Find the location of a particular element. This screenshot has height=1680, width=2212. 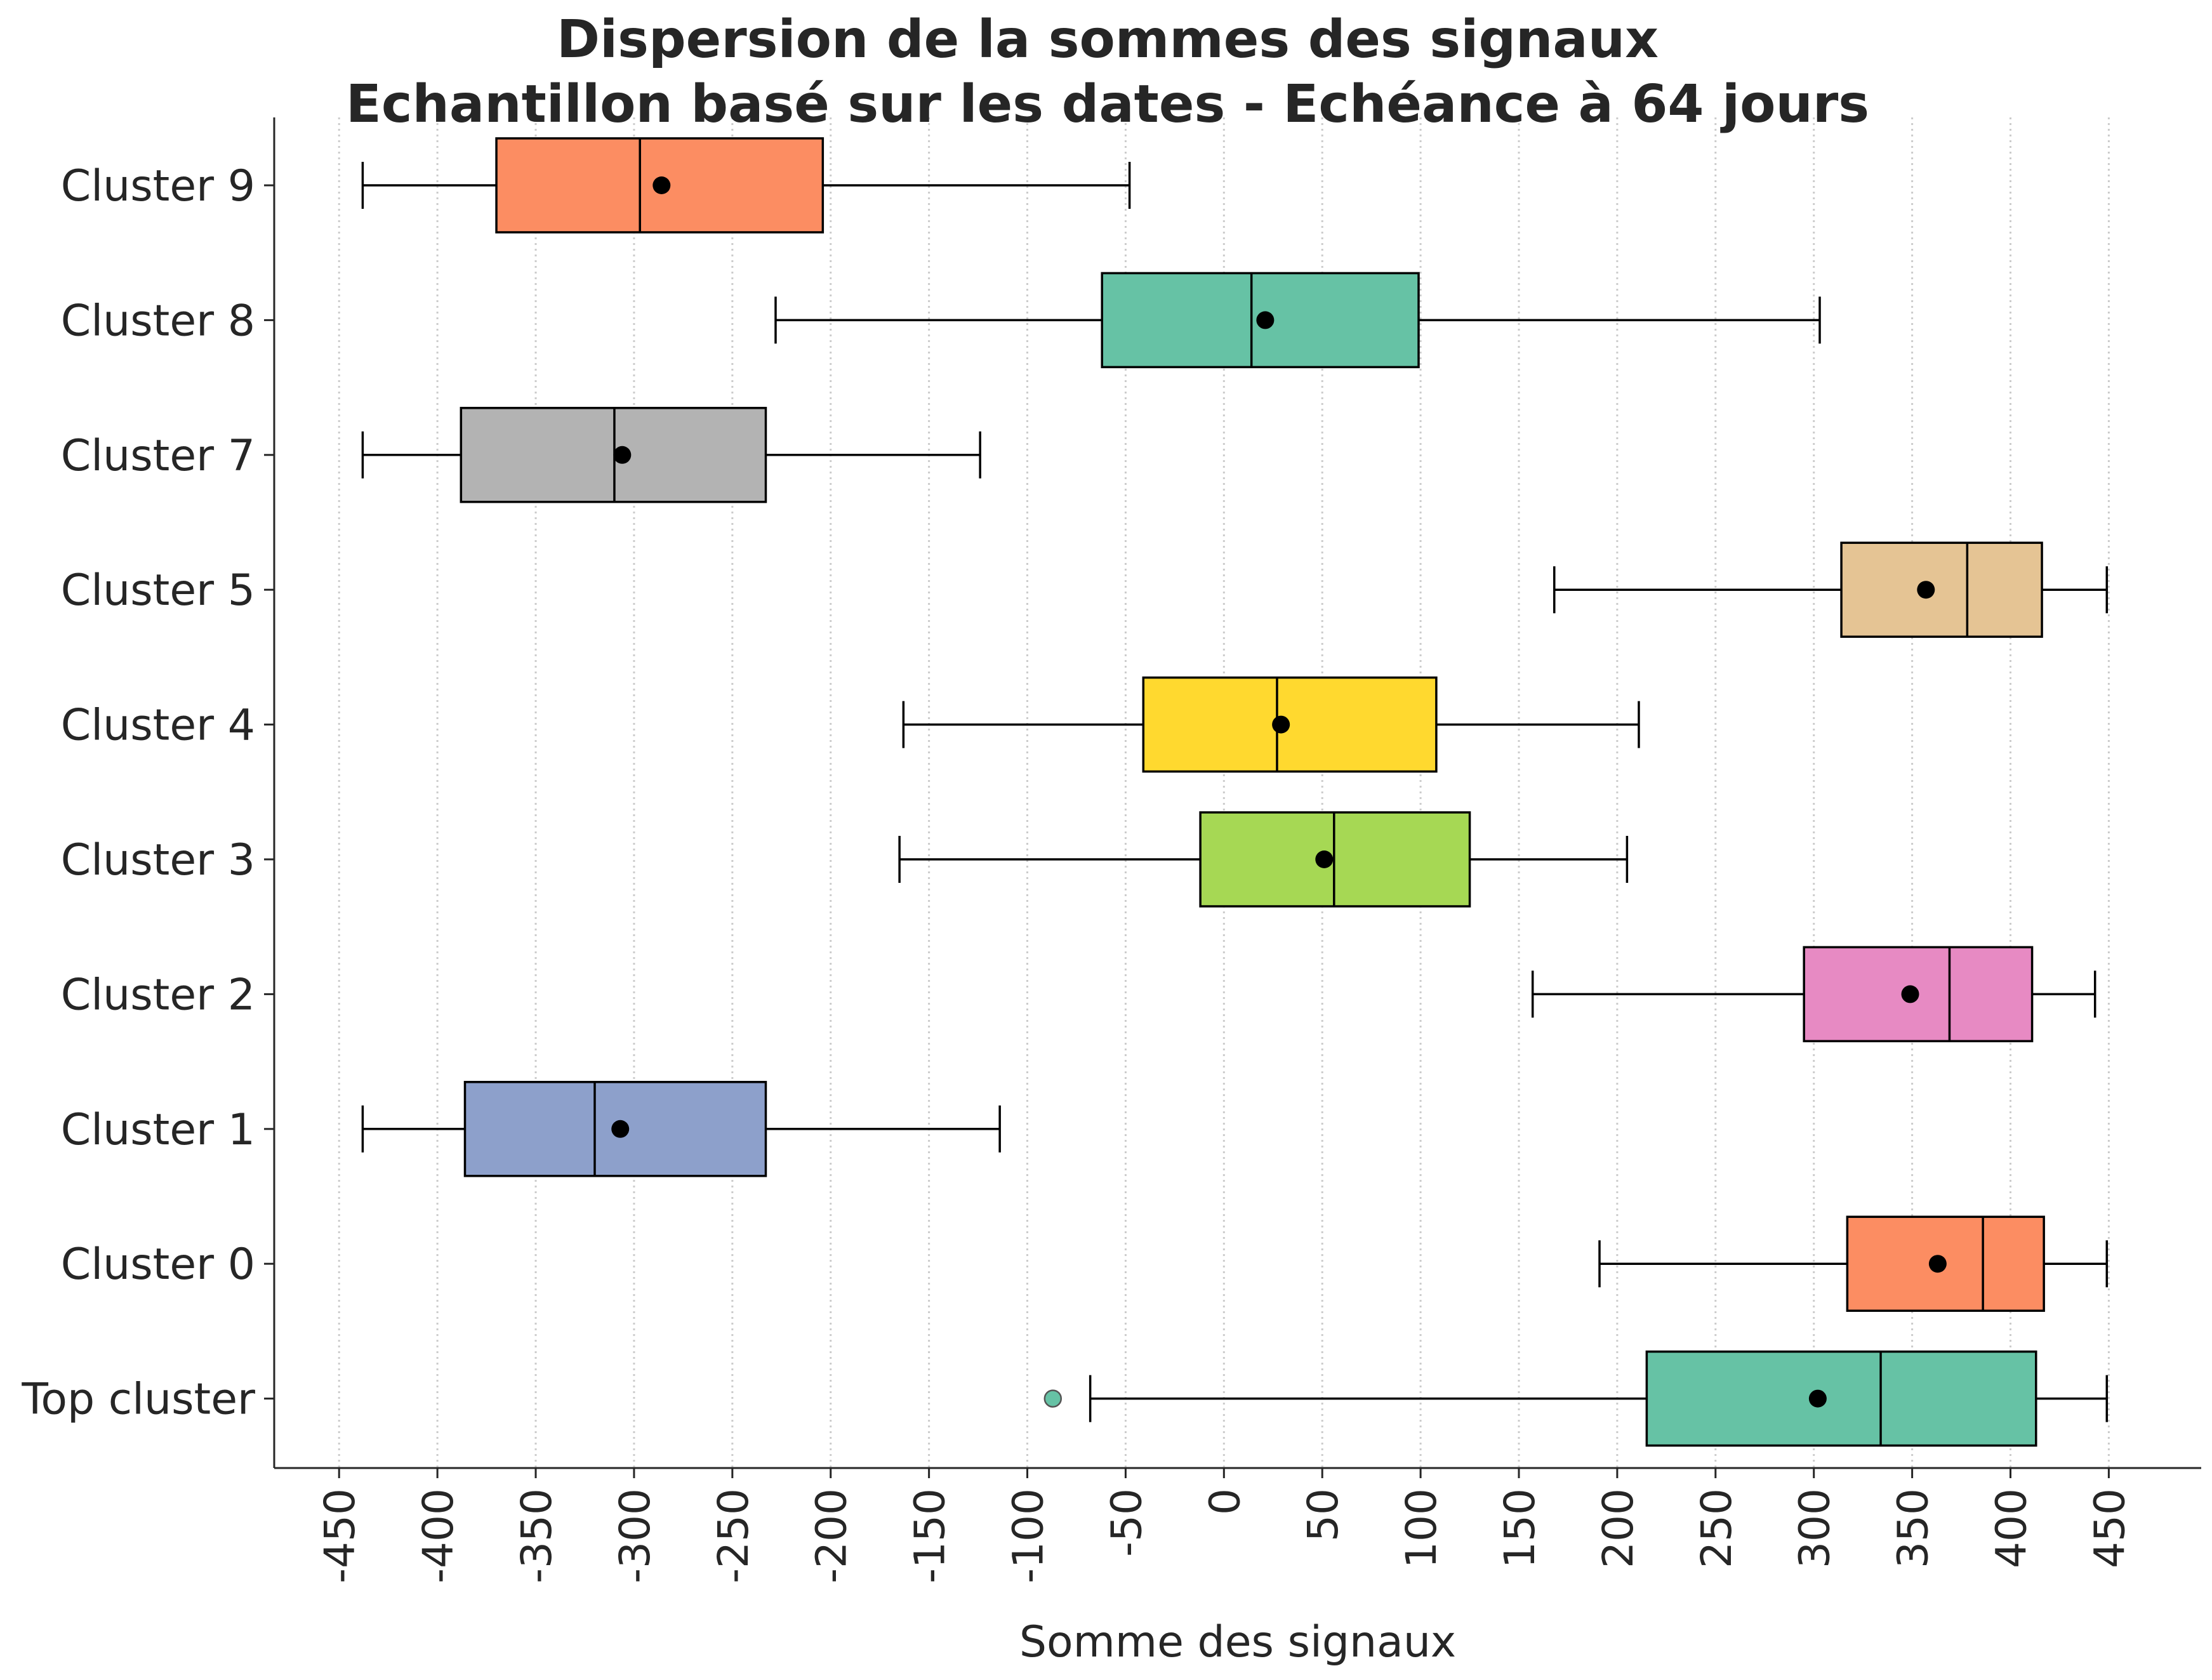

y-tick-label: Cluster 8 is located at coordinates (158, 321).